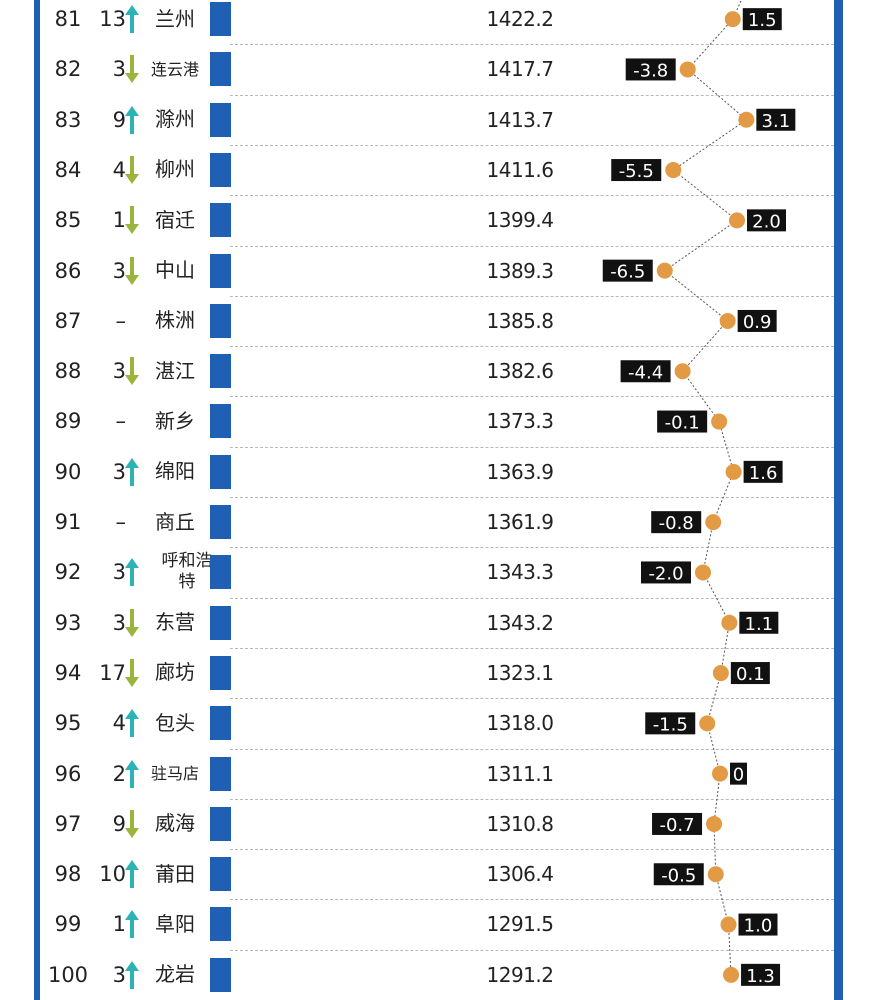 The image size is (880, 1000). I want to click on gdp-value: 1422.2, so click(520, 19).